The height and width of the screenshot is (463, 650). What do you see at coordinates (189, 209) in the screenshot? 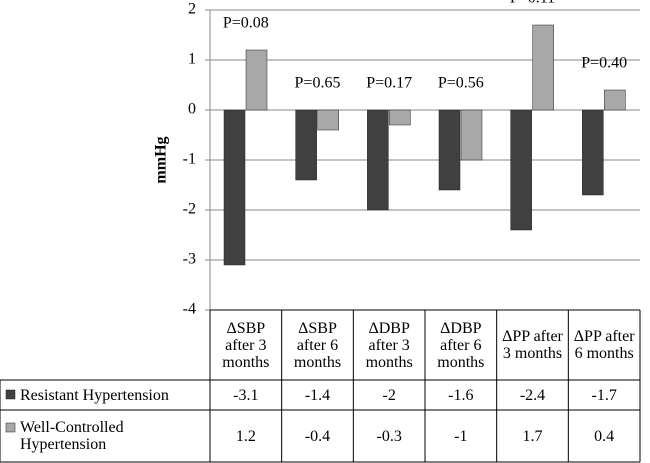
I see `y-tick-label: -2` at bounding box center [189, 209].